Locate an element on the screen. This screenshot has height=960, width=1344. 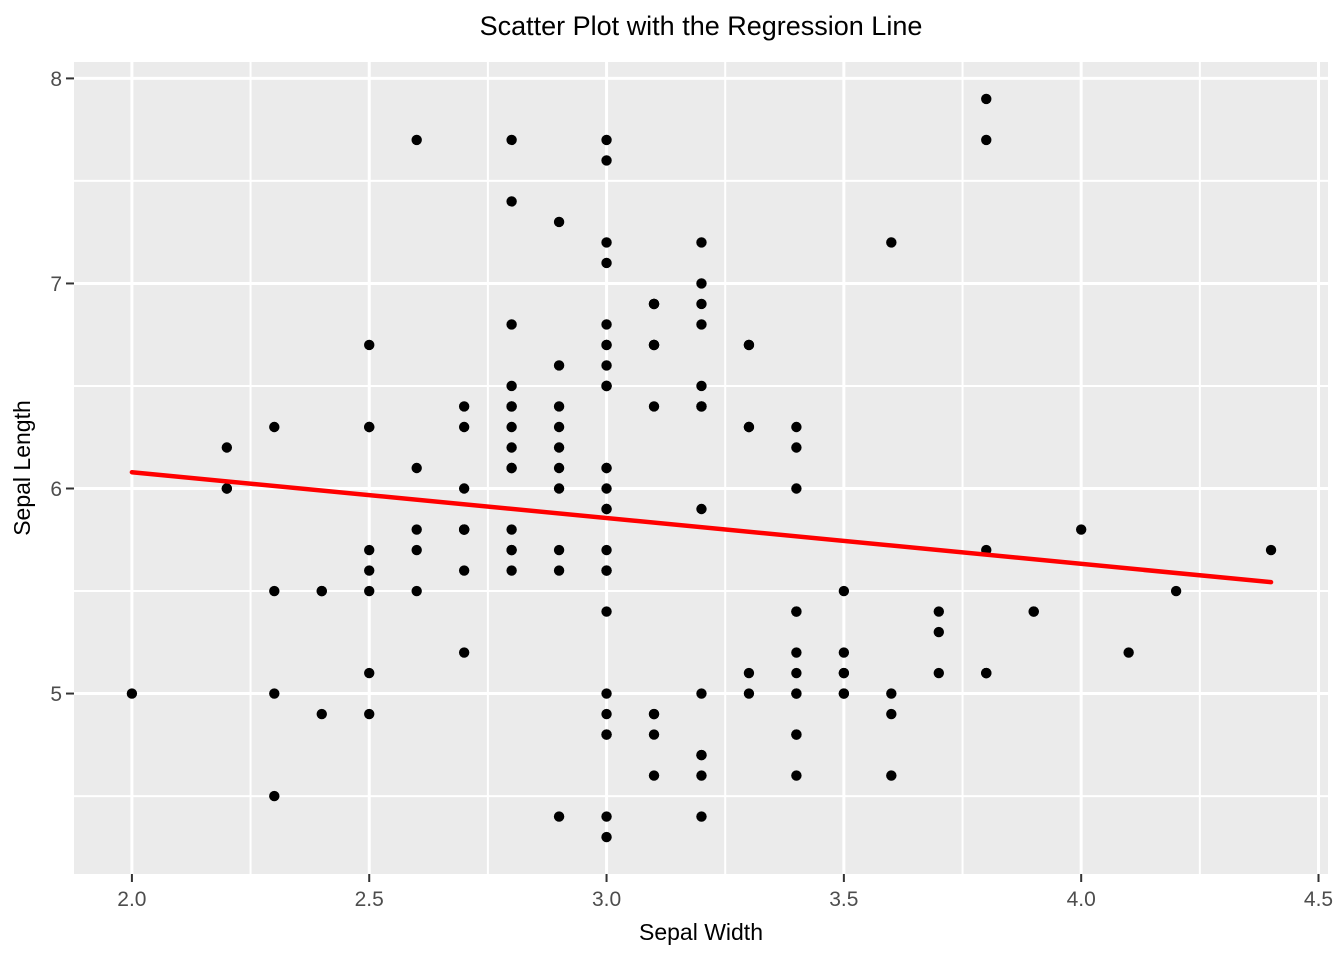
plot-title: Scatter Plot with the Regression Line is located at coordinates (701, 26).